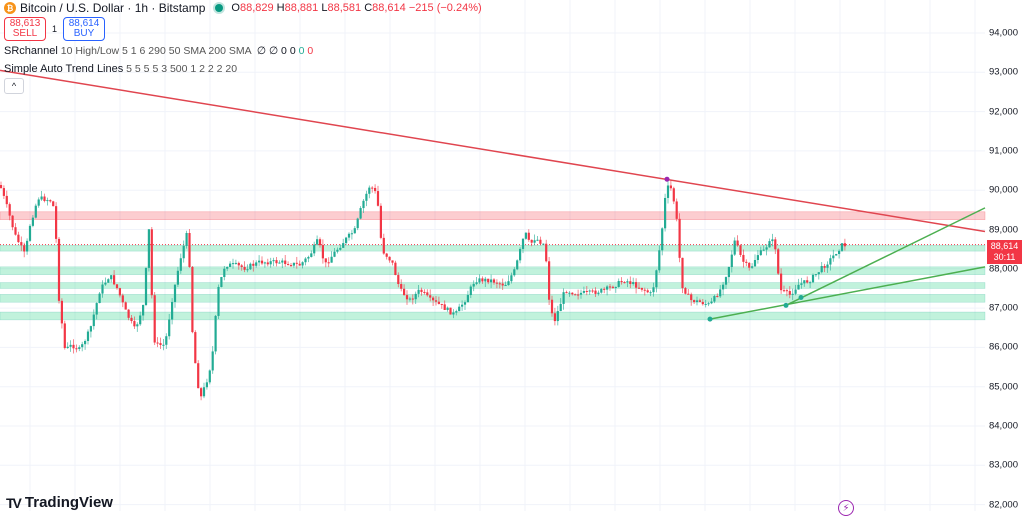 The width and height of the screenshot is (1024, 516). Describe the element at coordinates (1003, 465) in the screenshot. I see `price-axis-label: 83,000` at that location.